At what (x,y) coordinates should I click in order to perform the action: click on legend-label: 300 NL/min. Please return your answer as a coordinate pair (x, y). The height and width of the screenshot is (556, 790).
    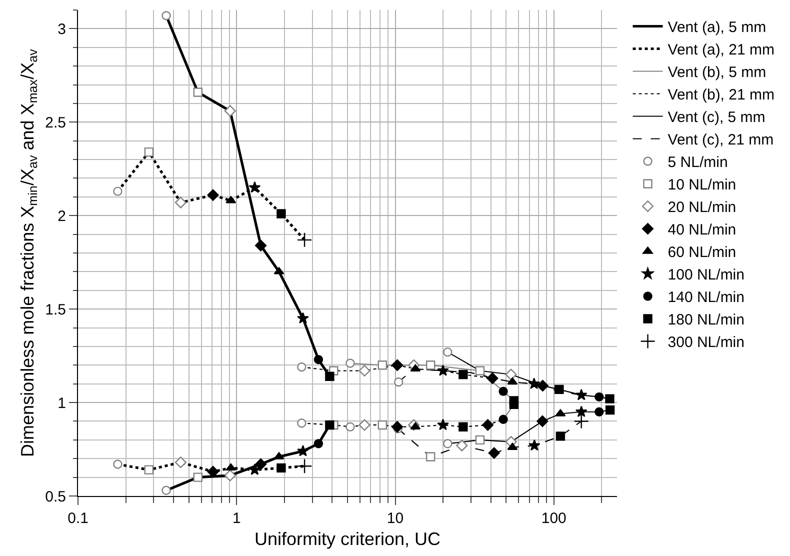
    Looking at the image, I should click on (706, 343).